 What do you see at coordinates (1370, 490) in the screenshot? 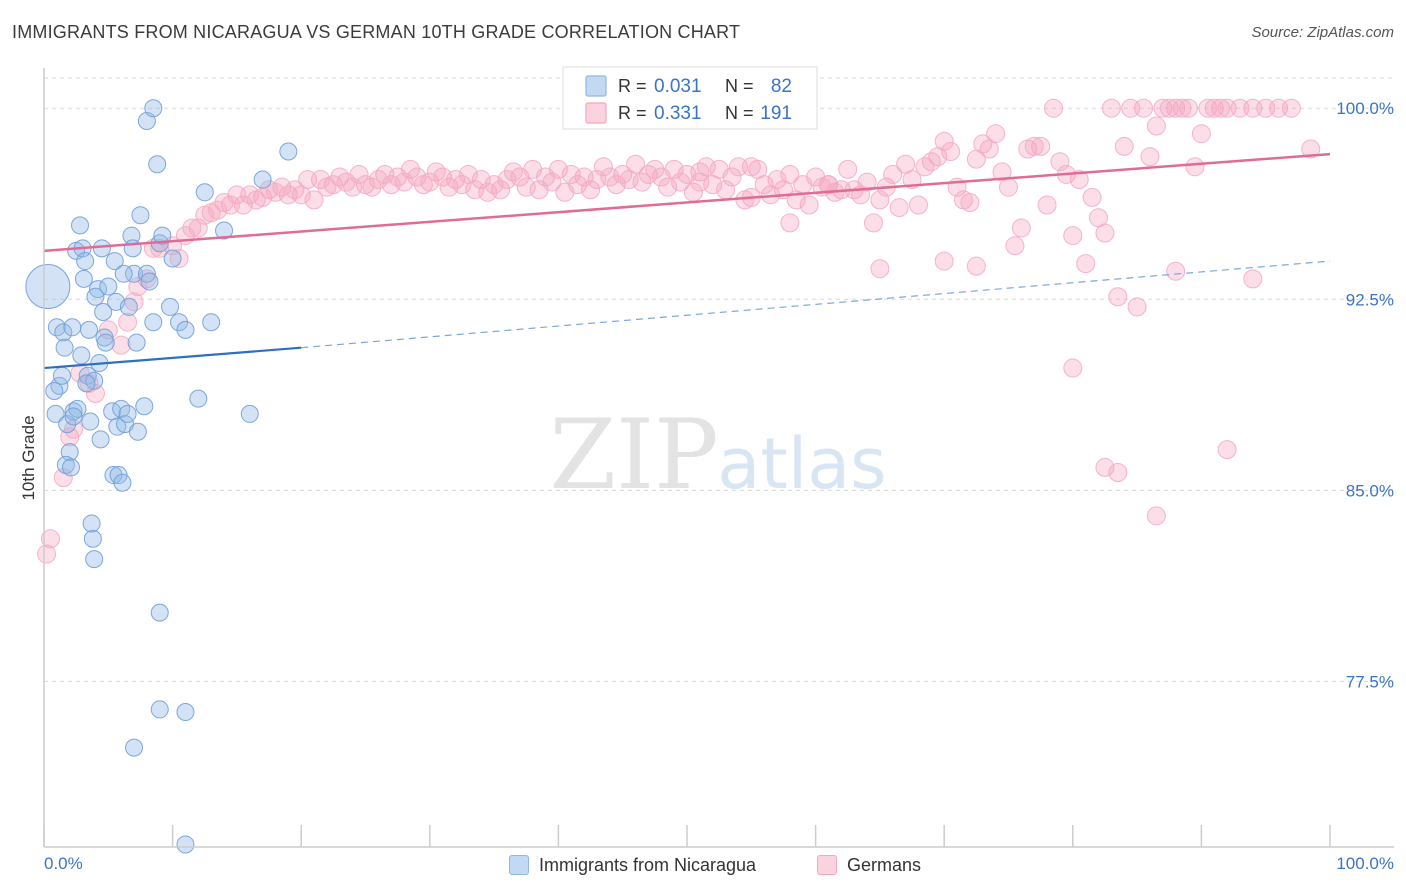
I see `y-tick-label: 85.0%` at bounding box center [1370, 490].